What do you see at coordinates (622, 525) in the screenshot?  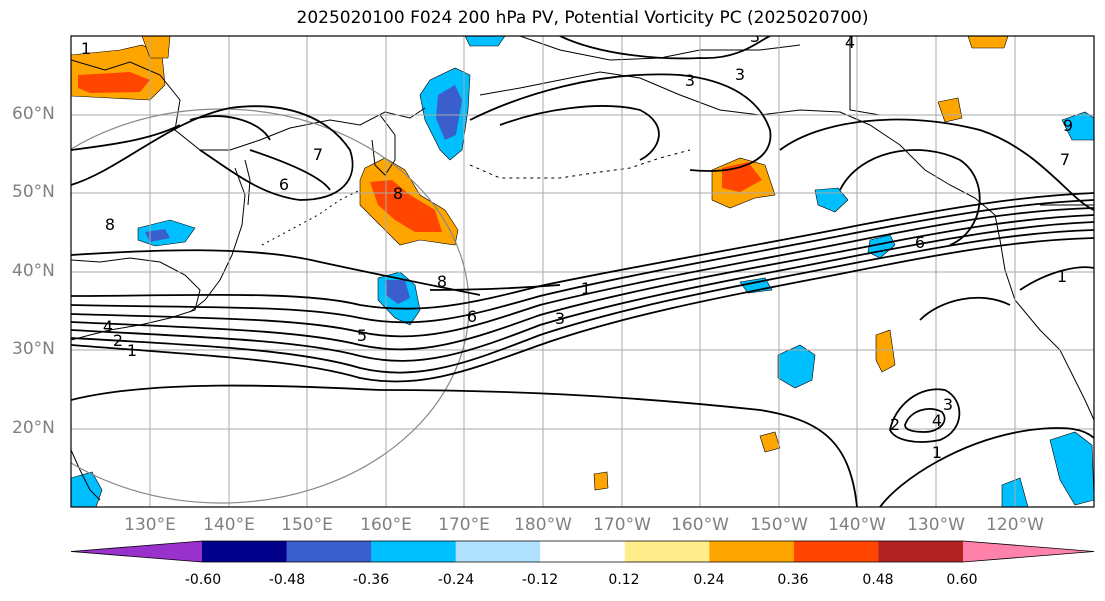 I see `lon-label: 170°W` at bounding box center [622, 525].